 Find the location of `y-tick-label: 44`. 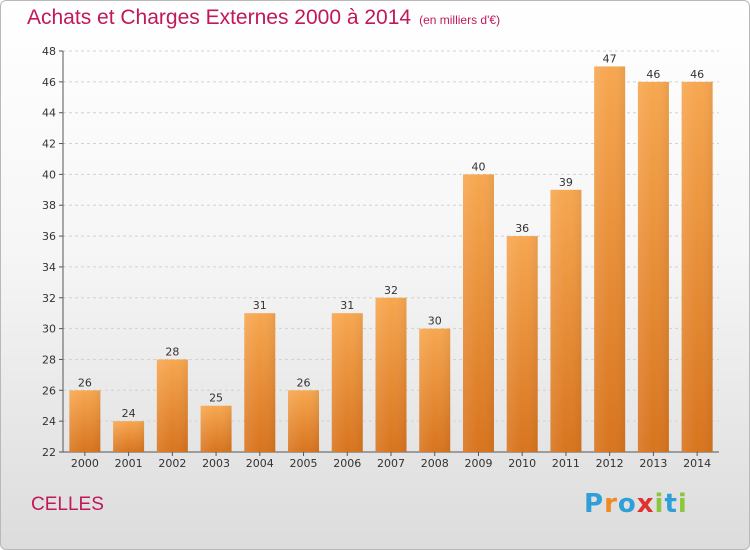

y-tick-label: 44 is located at coordinates (49, 113).